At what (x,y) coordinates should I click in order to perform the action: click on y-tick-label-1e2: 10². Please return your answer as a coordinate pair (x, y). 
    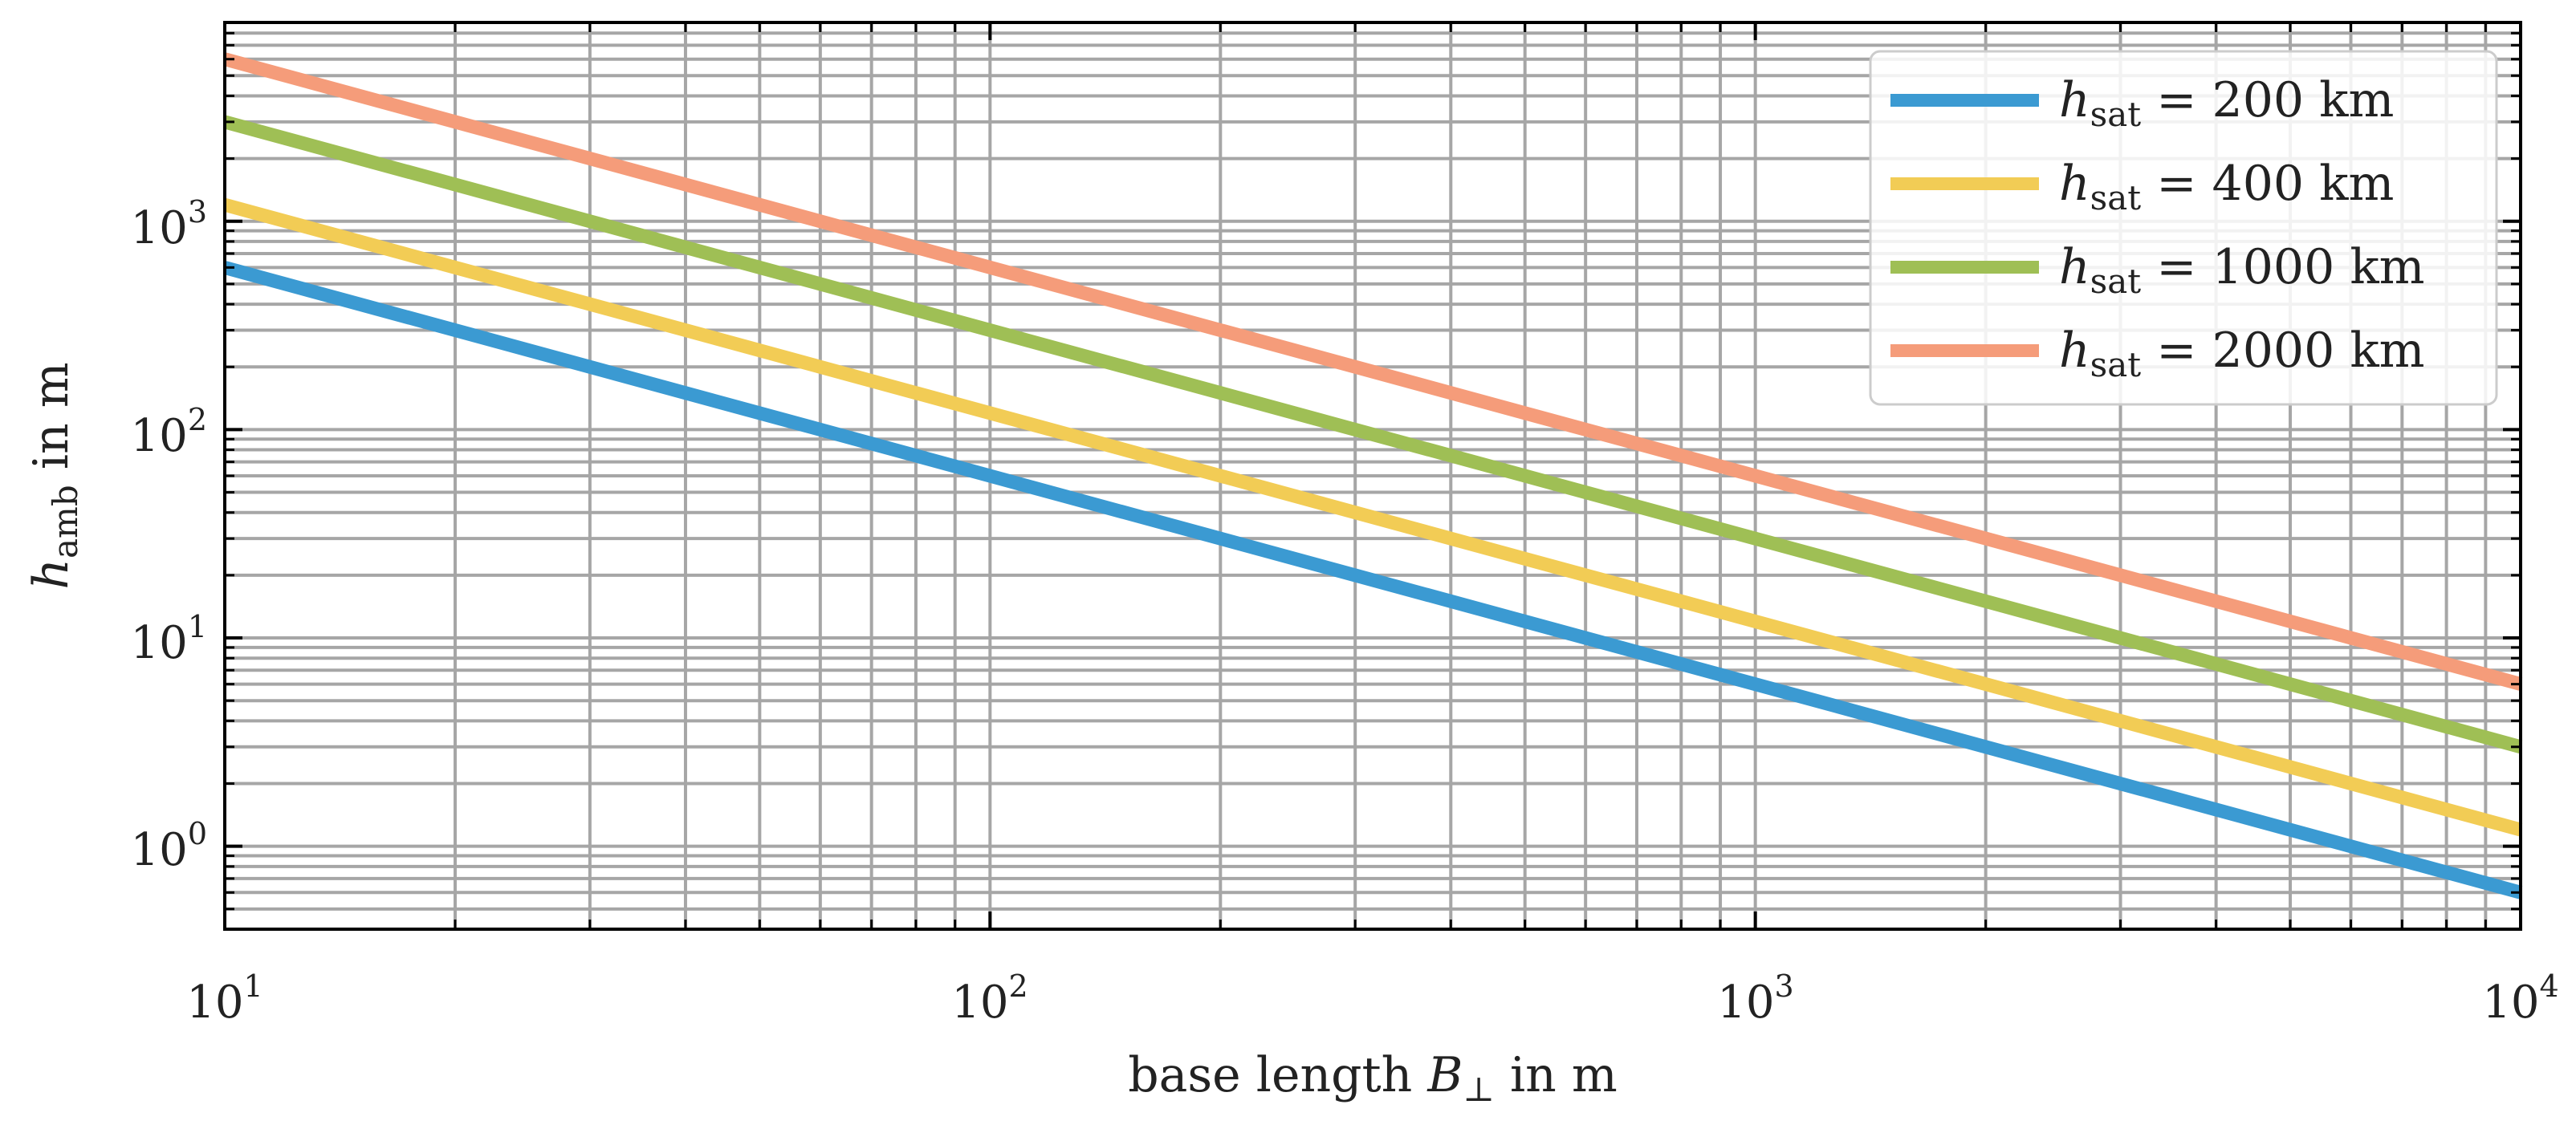
    Looking at the image, I should click on (169, 432).